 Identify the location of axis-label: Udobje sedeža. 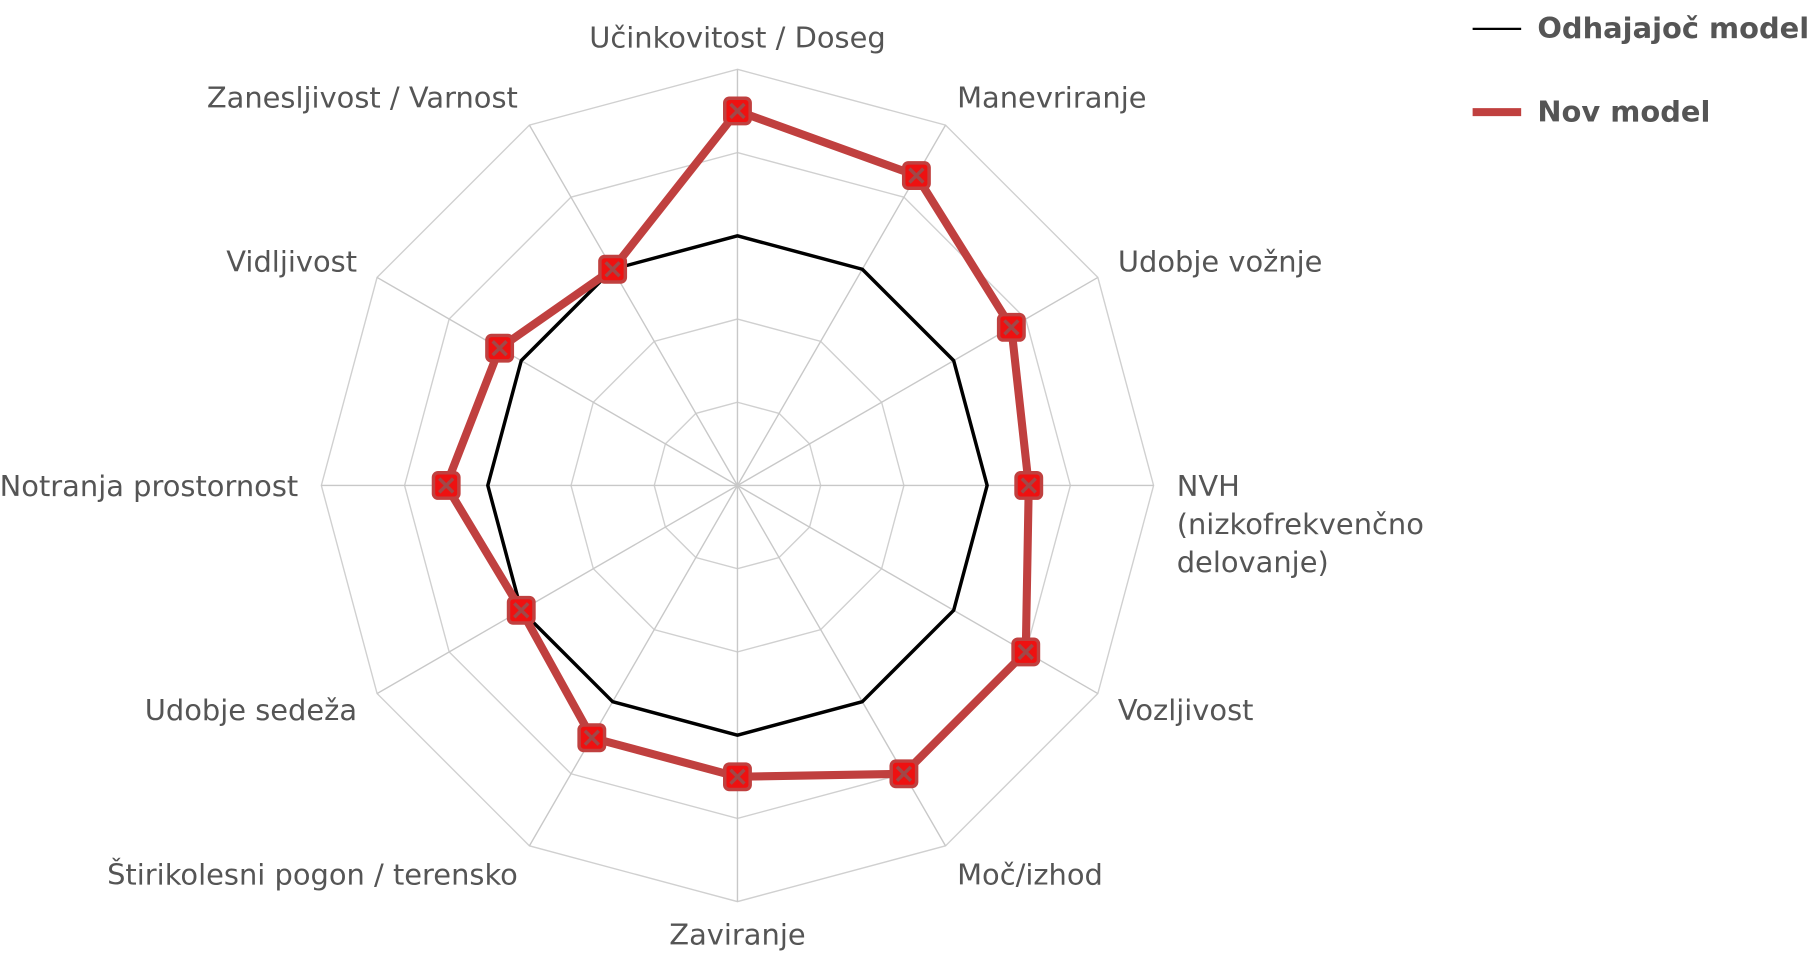
(251, 710).